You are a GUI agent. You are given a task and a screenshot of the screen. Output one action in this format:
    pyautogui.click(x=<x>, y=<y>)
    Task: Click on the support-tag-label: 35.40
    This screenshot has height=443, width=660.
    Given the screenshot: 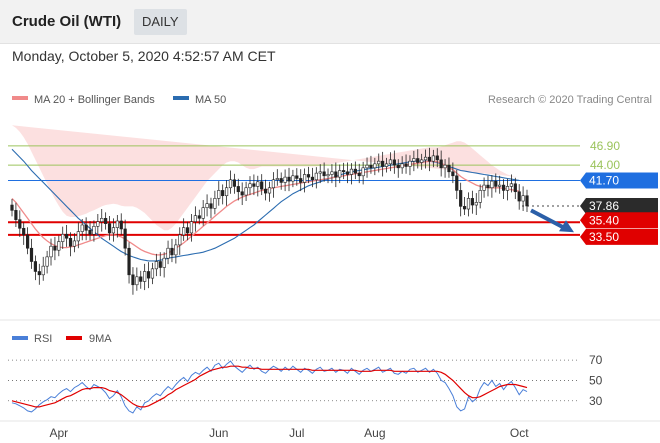 What is the action you would take?
    pyautogui.click(x=604, y=220)
    